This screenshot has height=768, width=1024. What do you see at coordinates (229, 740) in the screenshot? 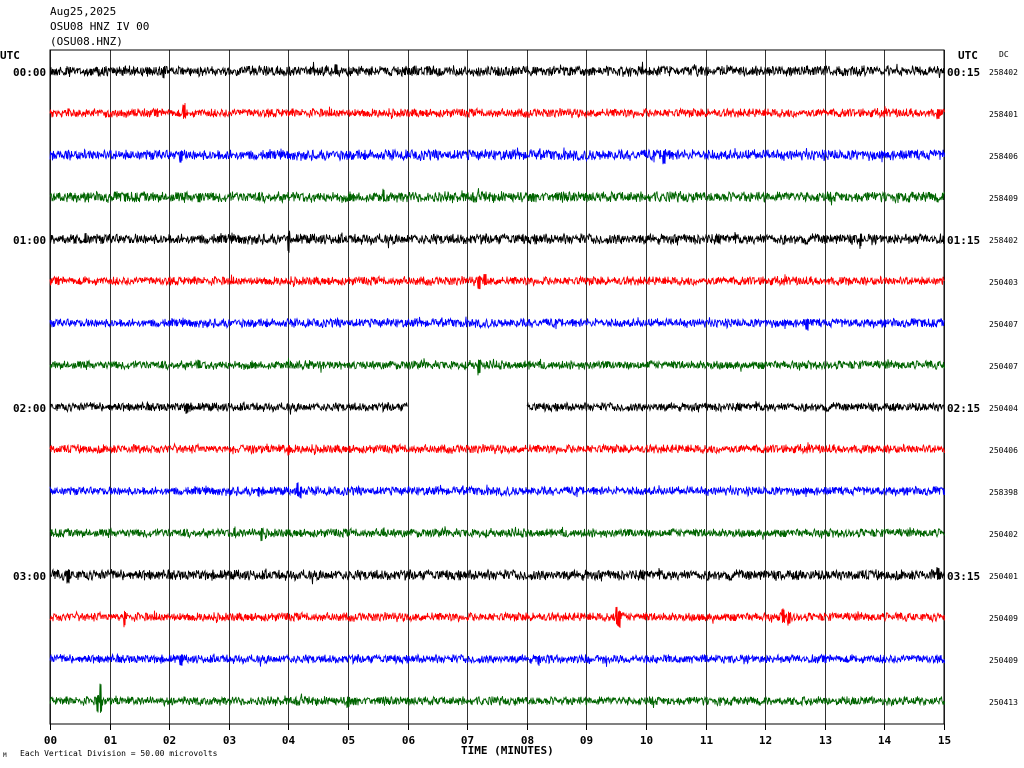
I see `x-tick-label: 03` at bounding box center [229, 740].